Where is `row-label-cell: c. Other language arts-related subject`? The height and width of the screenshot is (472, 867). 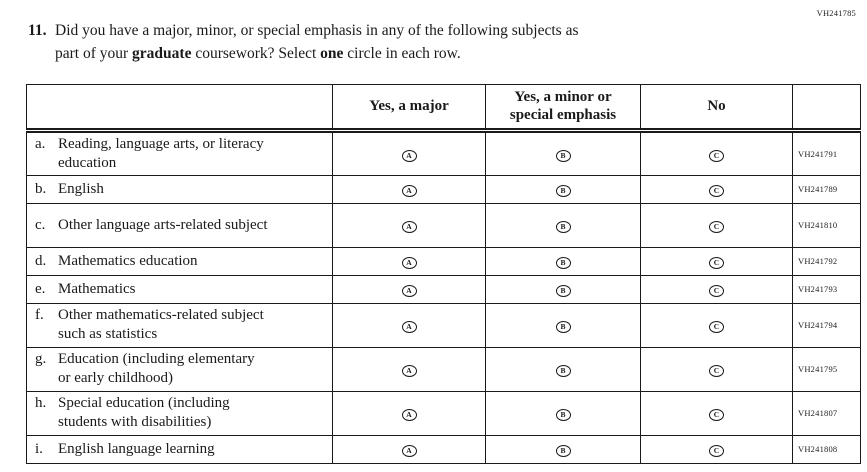
row-label-cell: c. Other language arts-related subject is located at coordinates (179, 225).